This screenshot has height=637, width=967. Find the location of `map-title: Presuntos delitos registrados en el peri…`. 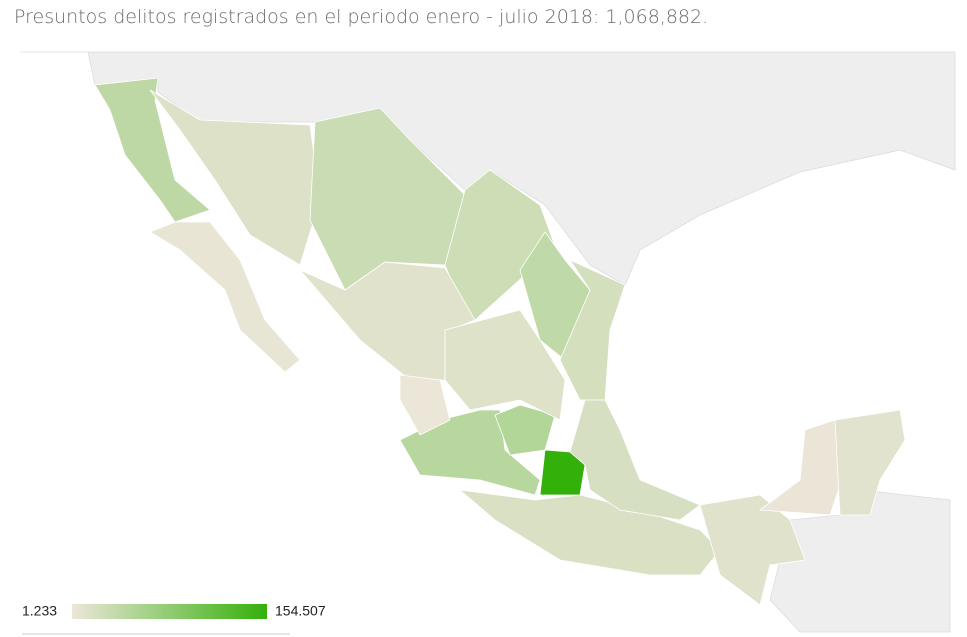

map-title: Presuntos delitos registrados en el peri… is located at coordinates (361, 17).